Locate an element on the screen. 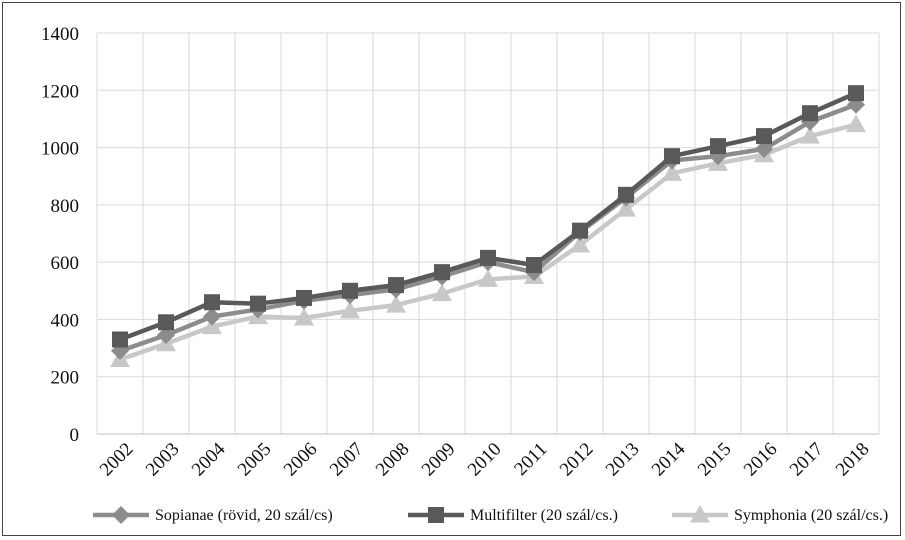  x-tick-label: 2013 is located at coordinates (623, 460).